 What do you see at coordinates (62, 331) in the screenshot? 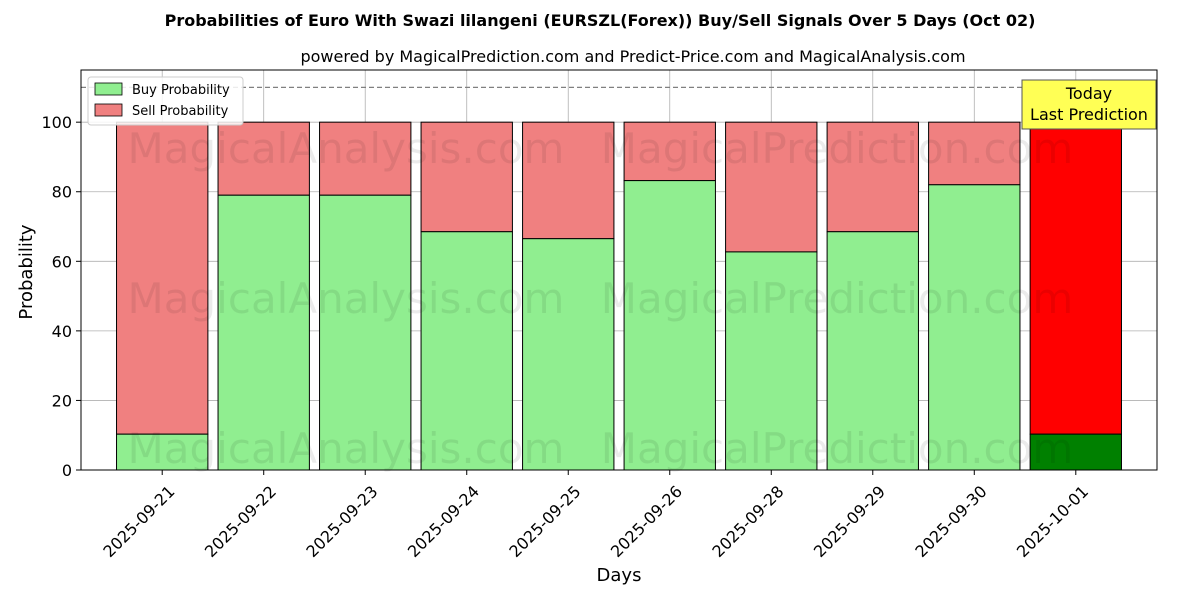
I see `y-tick-label: 40` at bounding box center [62, 331].